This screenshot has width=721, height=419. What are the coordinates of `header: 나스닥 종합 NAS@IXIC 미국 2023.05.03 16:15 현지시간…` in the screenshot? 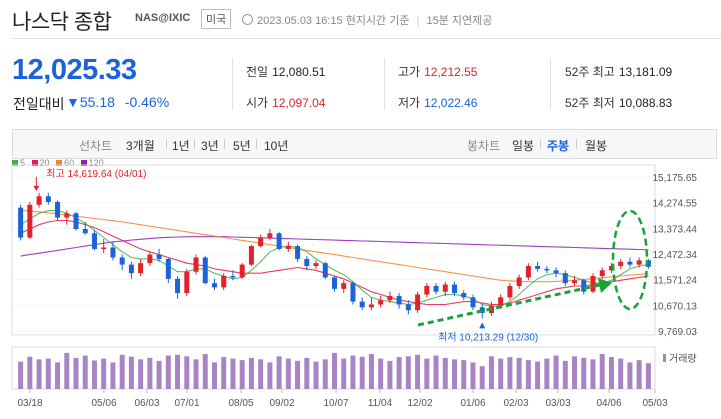 It's located at (360, 18).